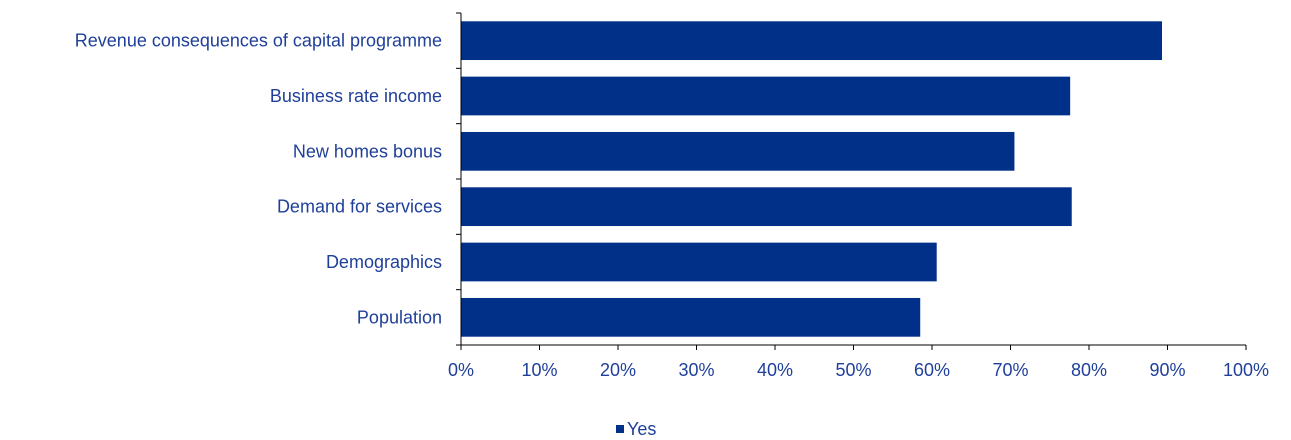  I want to click on category-label-5: Population, so click(399, 317).